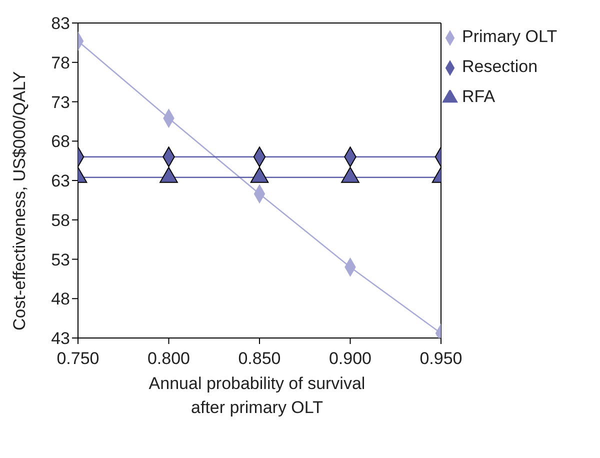  I want to click on y-tick-label: 48, so click(60, 299).